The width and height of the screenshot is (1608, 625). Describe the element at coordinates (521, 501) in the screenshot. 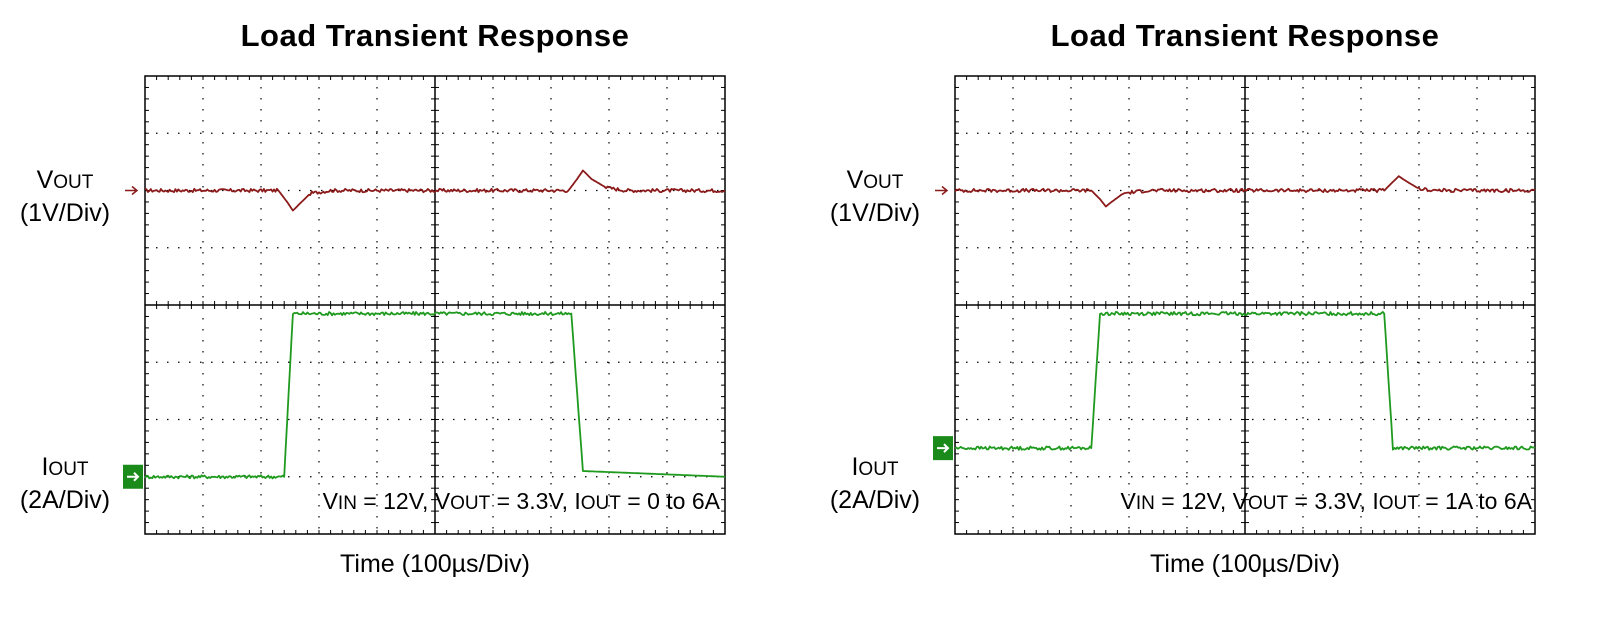

I see `test-conditions: VIN = 12V, VOUT = 3.3V, IOUT = 0 to 6A` at that location.